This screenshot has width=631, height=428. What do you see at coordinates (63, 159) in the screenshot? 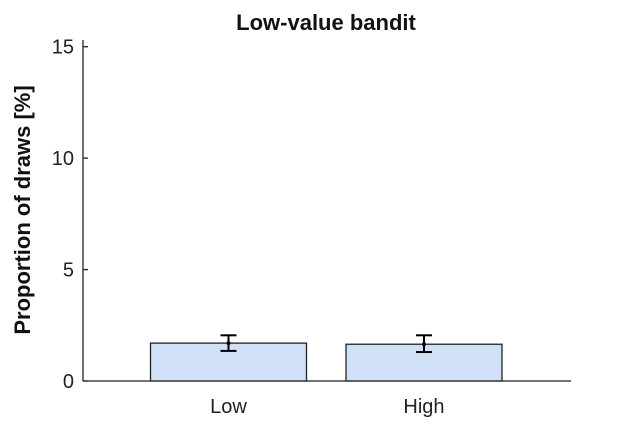
I see `y-tick-label: 10` at bounding box center [63, 159].